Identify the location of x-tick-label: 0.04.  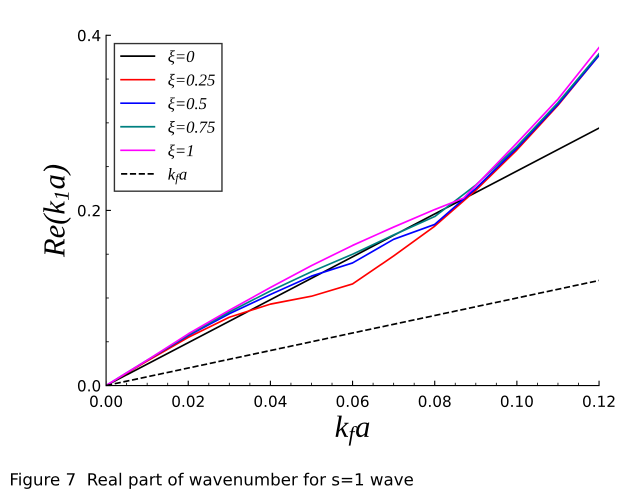
(270, 402).